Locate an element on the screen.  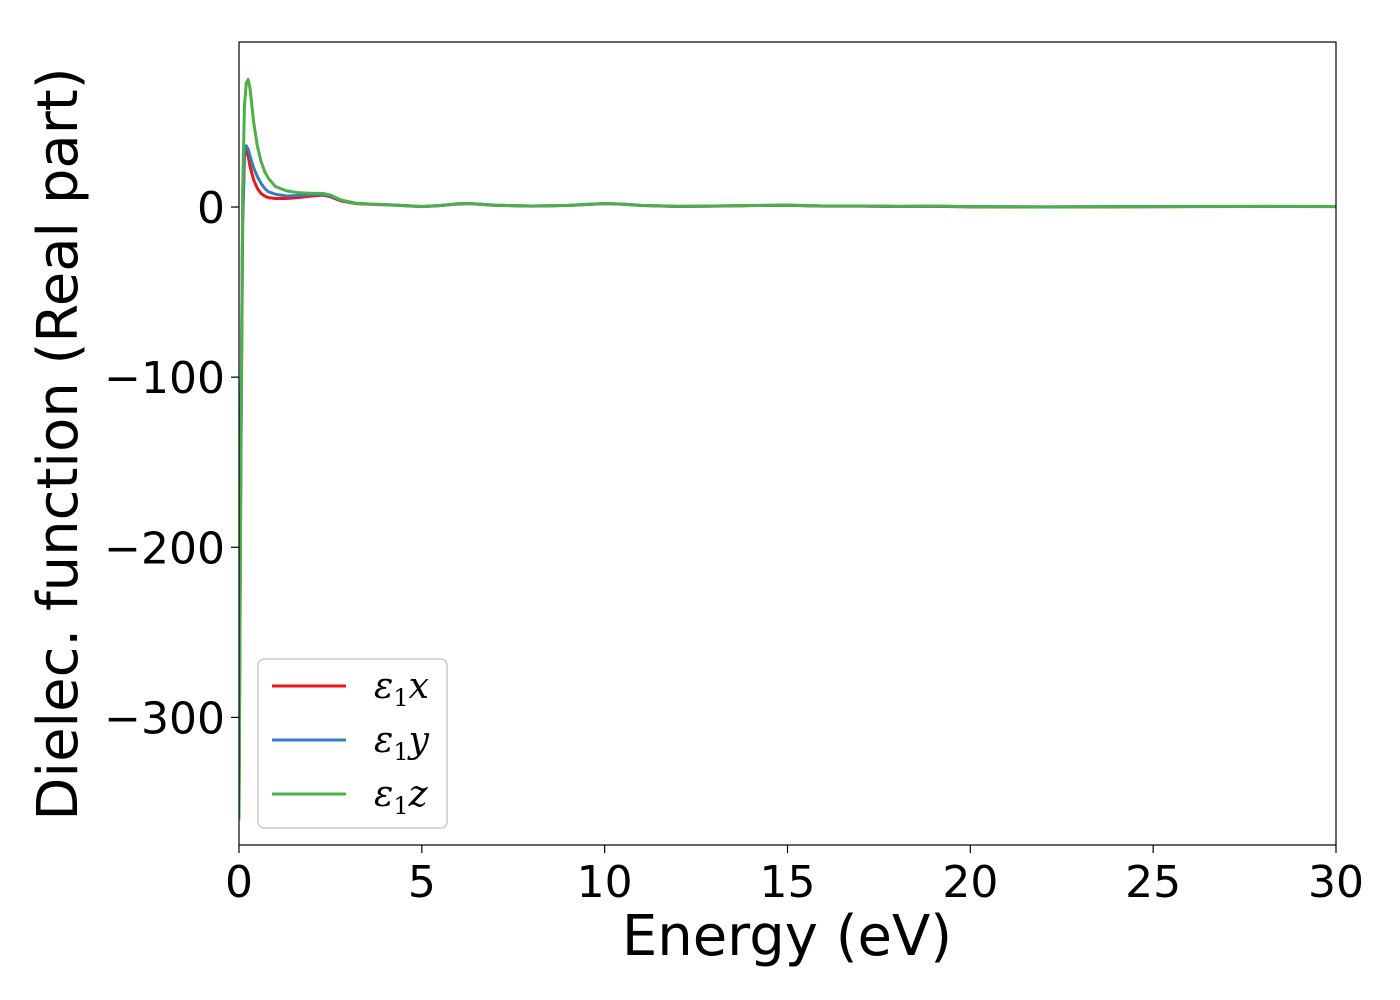
legend-label-x: ε1x is located at coordinates (401, 689).